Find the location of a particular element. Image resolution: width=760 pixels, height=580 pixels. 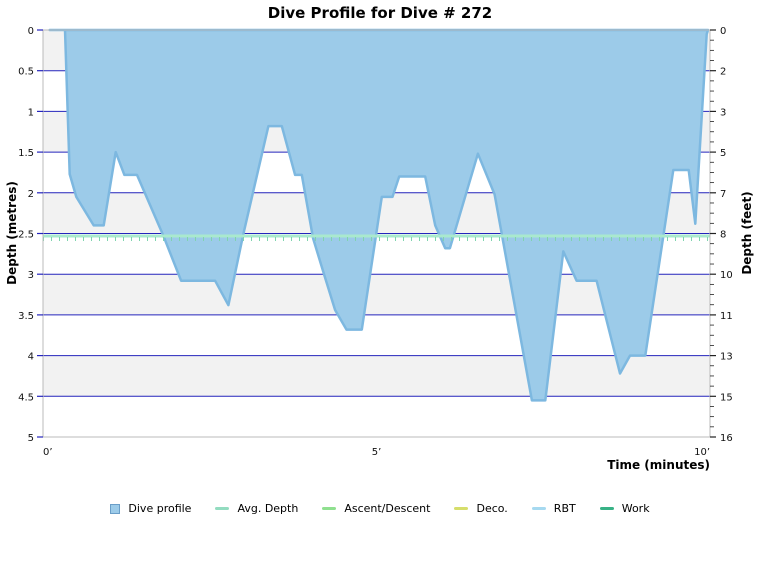

legend-item-deco-: Deco. is located at coordinates (481, 508).